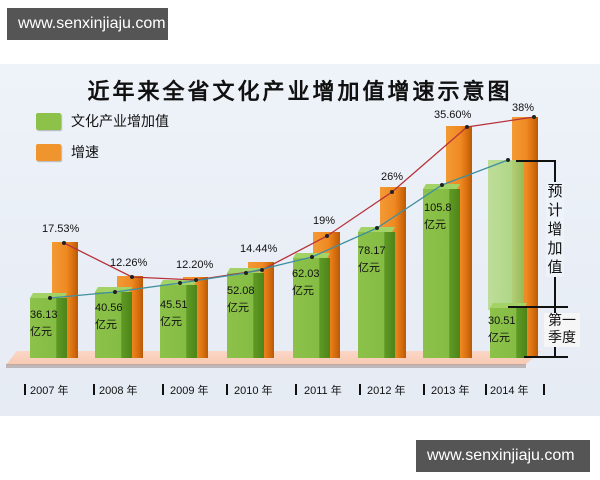  What do you see at coordinates (61, 229) in the screenshot?
I see `growth-label-2007: 17.53%` at bounding box center [61, 229].